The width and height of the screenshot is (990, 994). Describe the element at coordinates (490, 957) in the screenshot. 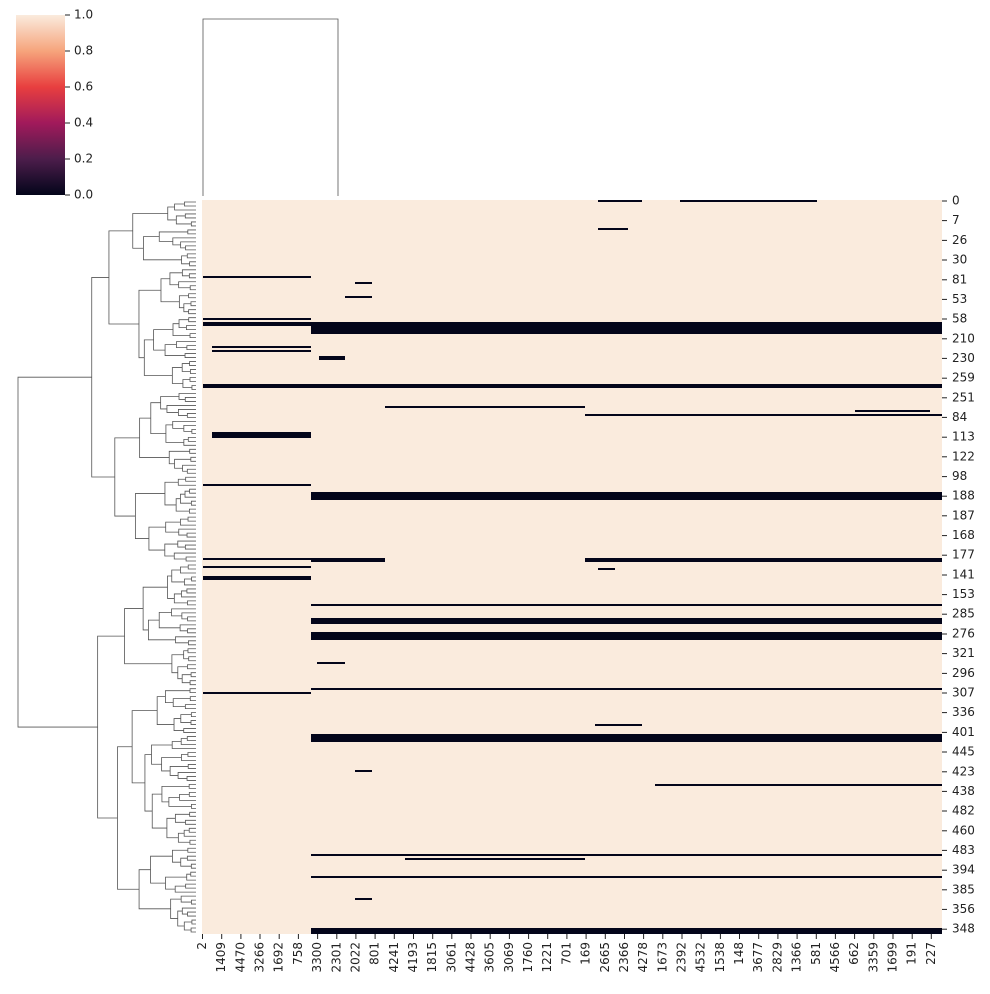

I see `x-tick-label: 3605` at that location.